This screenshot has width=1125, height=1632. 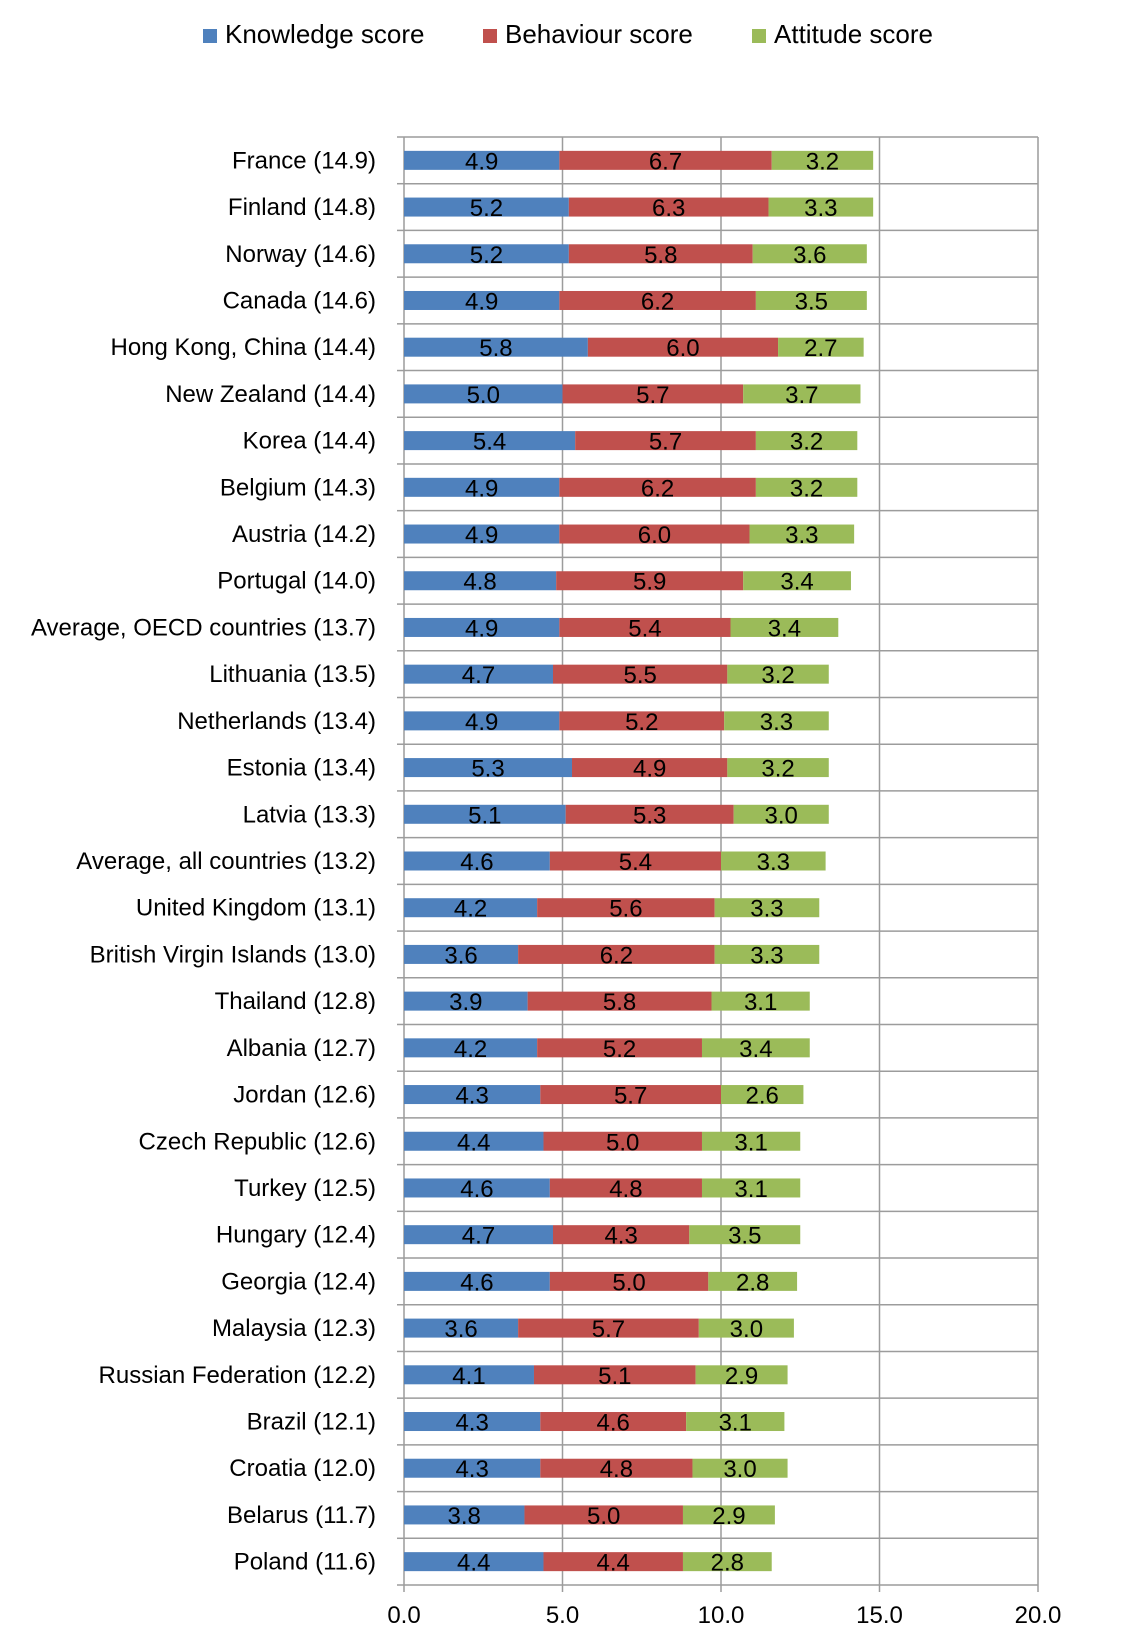 What do you see at coordinates (270, 394) in the screenshot?
I see `category-label: New Zealand (14.4)` at bounding box center [270, 394].